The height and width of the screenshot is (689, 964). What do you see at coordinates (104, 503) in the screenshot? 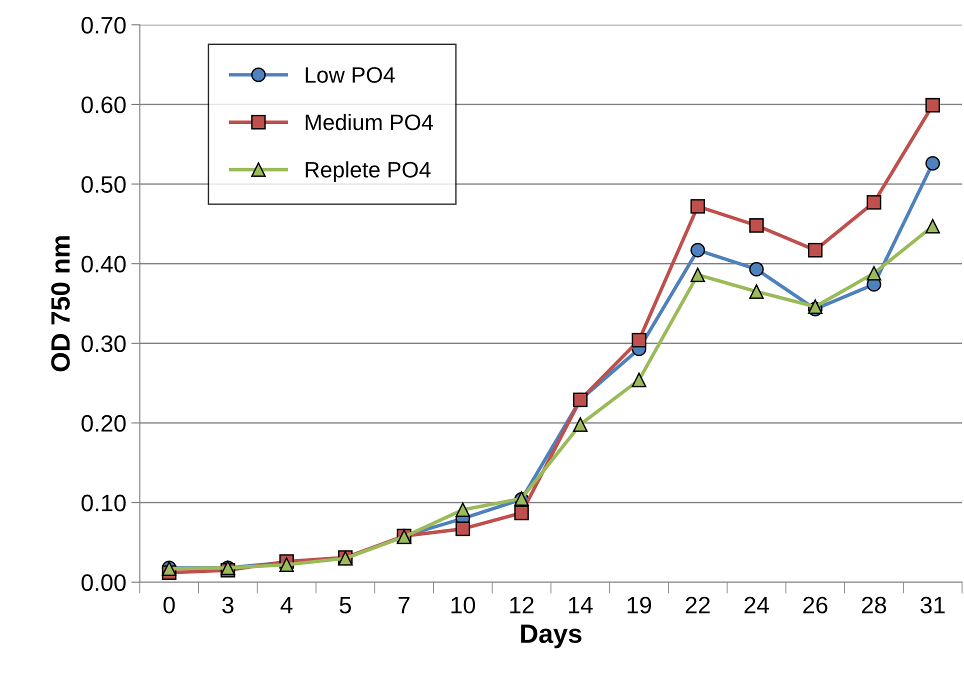
I see `y-tick-label: 0.10` at bounding box center [104, 503].